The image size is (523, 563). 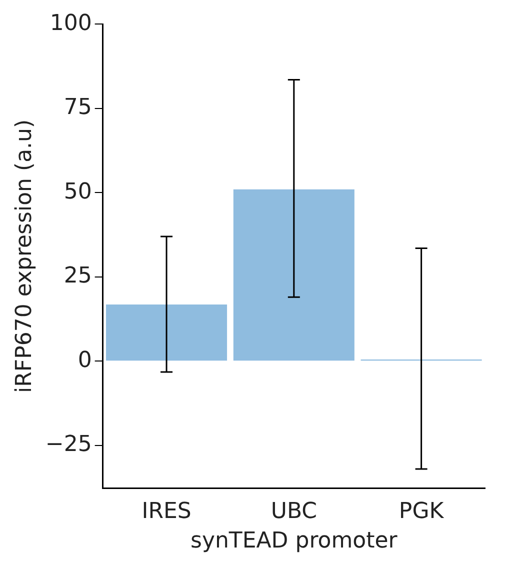 I want to click on y-tick-label: 25, so click(x=78, y=276).